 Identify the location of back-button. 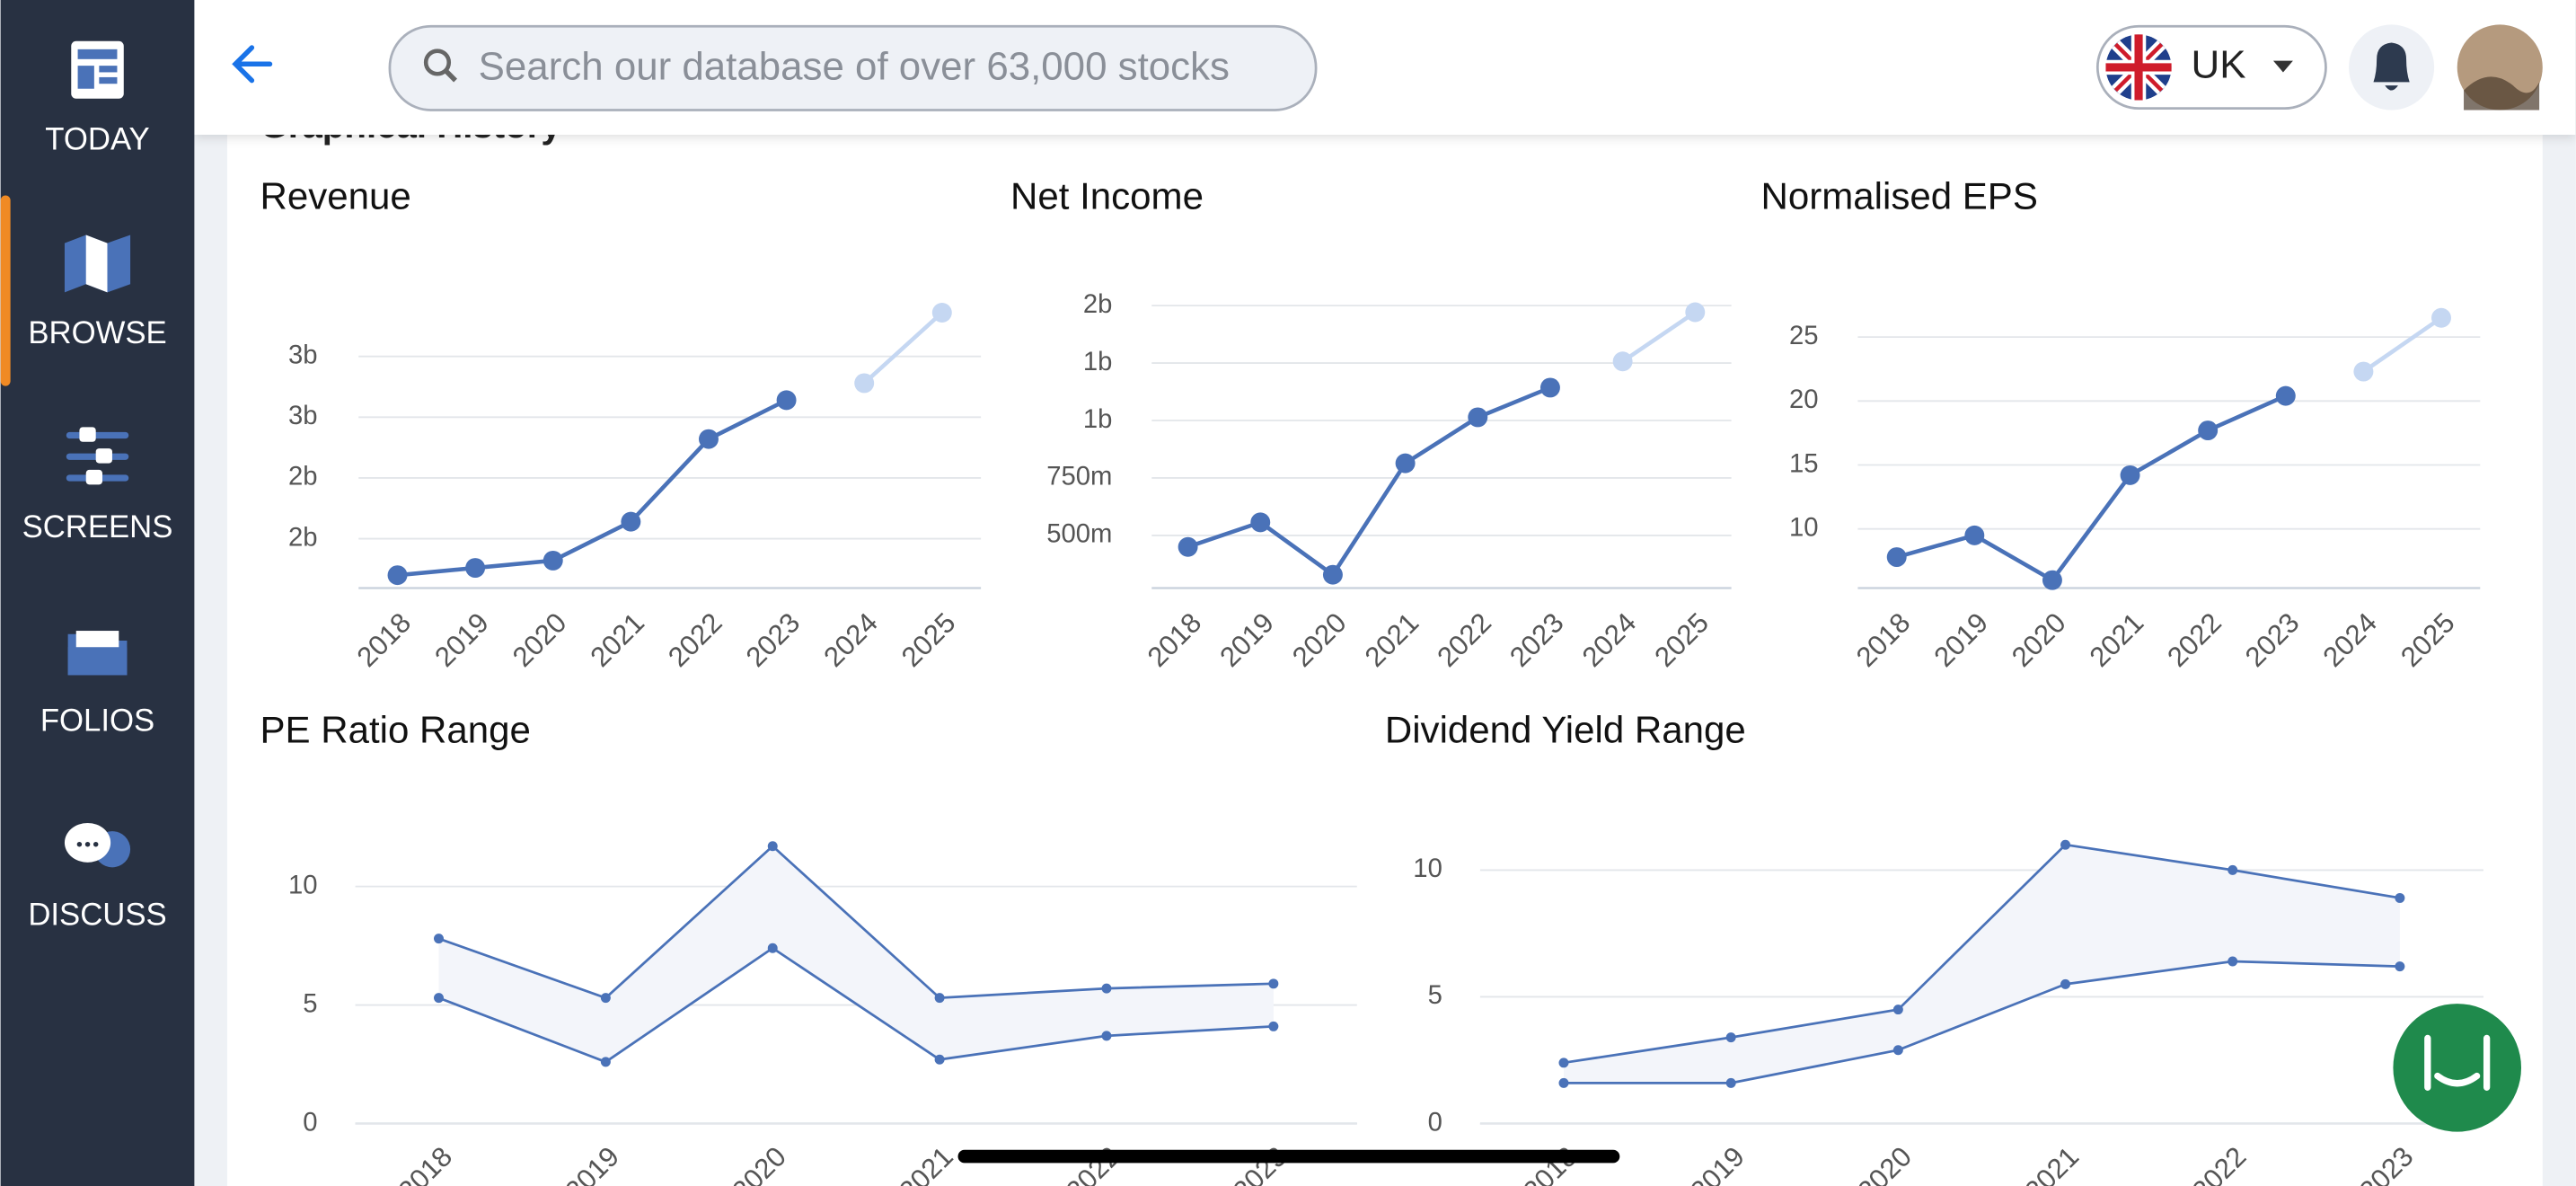
(252, 64).